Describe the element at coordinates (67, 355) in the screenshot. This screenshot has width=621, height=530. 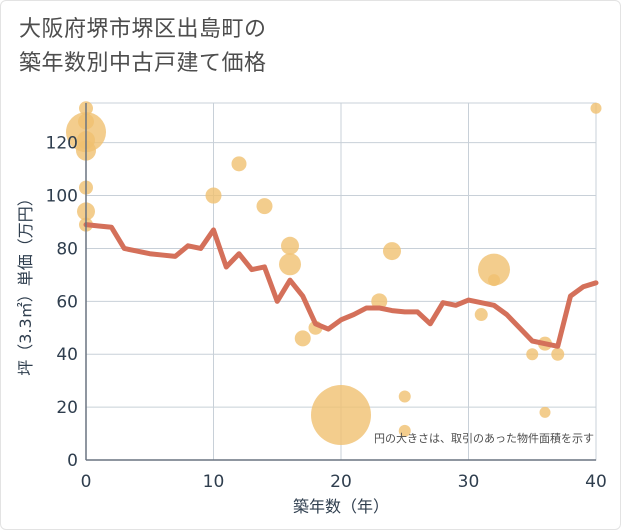
I see `y-tick-label: 40` at that location.